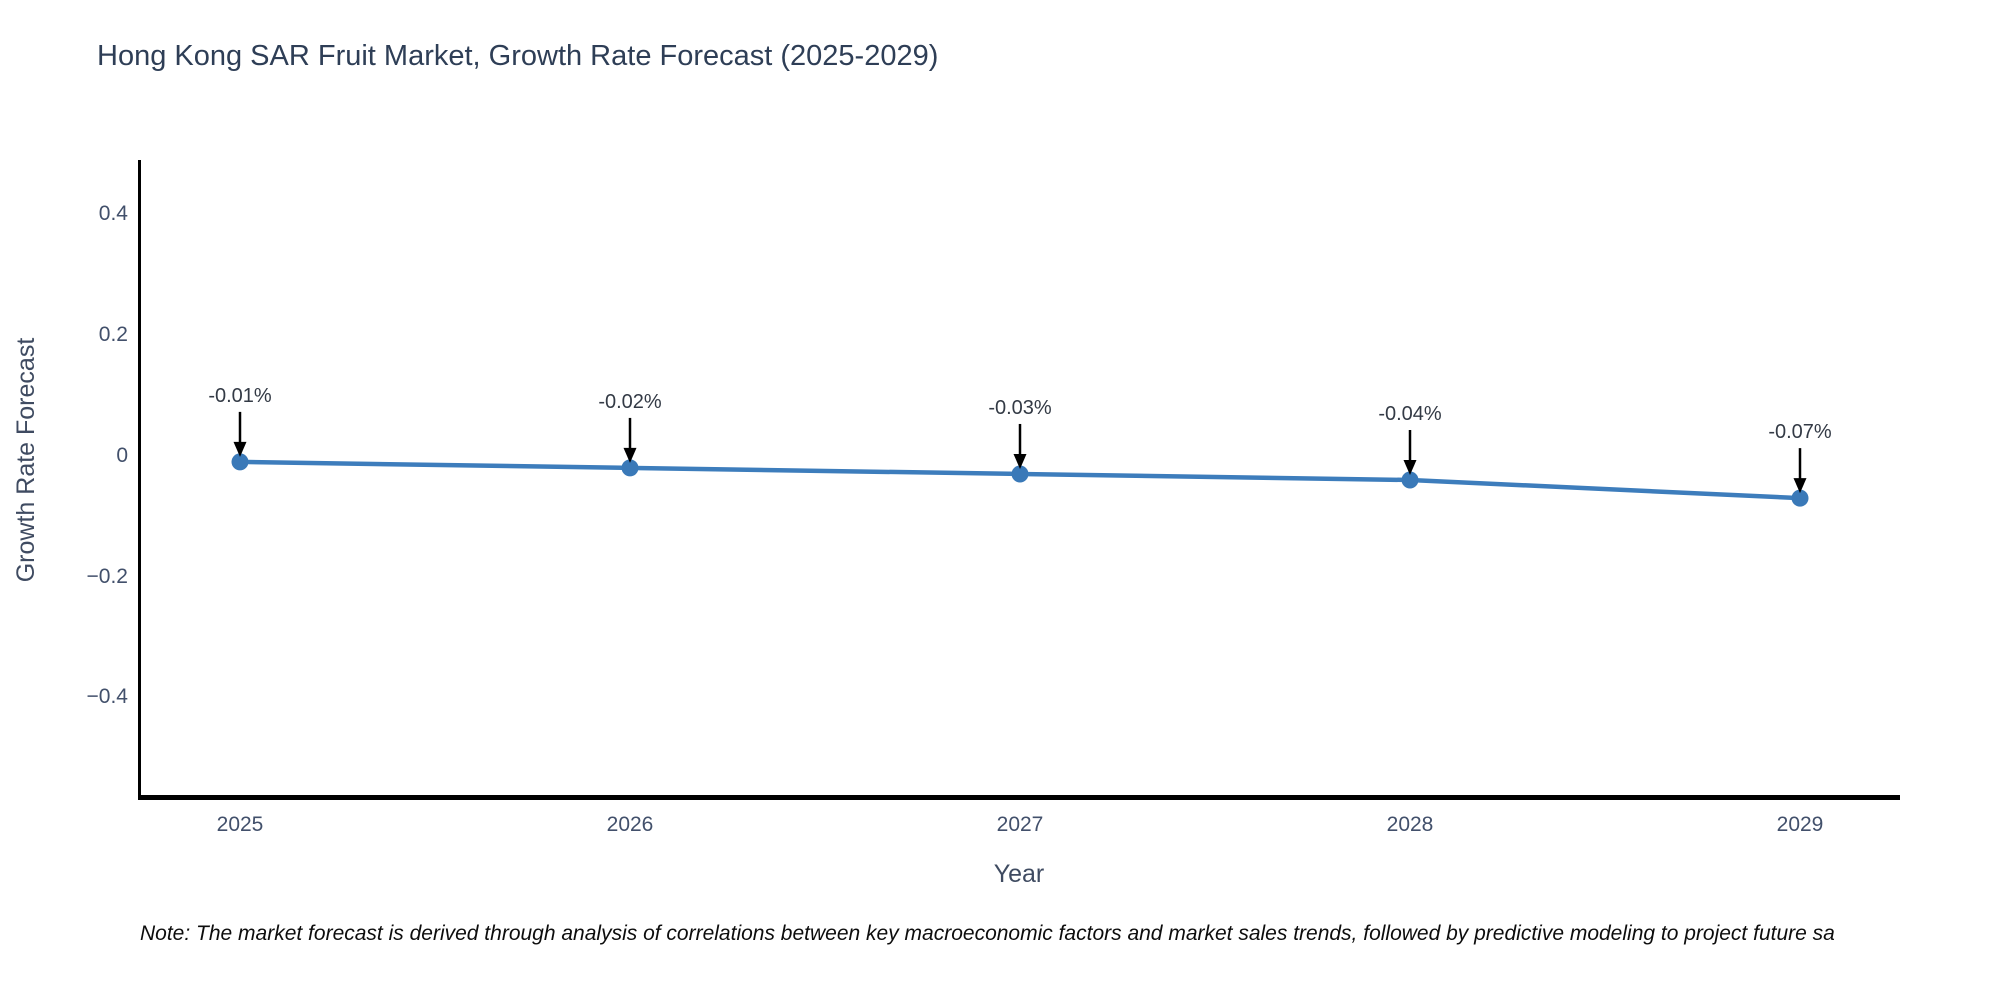 Image resolution: width=2000 pixels, height=1000 pixels. I want to click on x-tick-label: 2029, so click(1800, 824).